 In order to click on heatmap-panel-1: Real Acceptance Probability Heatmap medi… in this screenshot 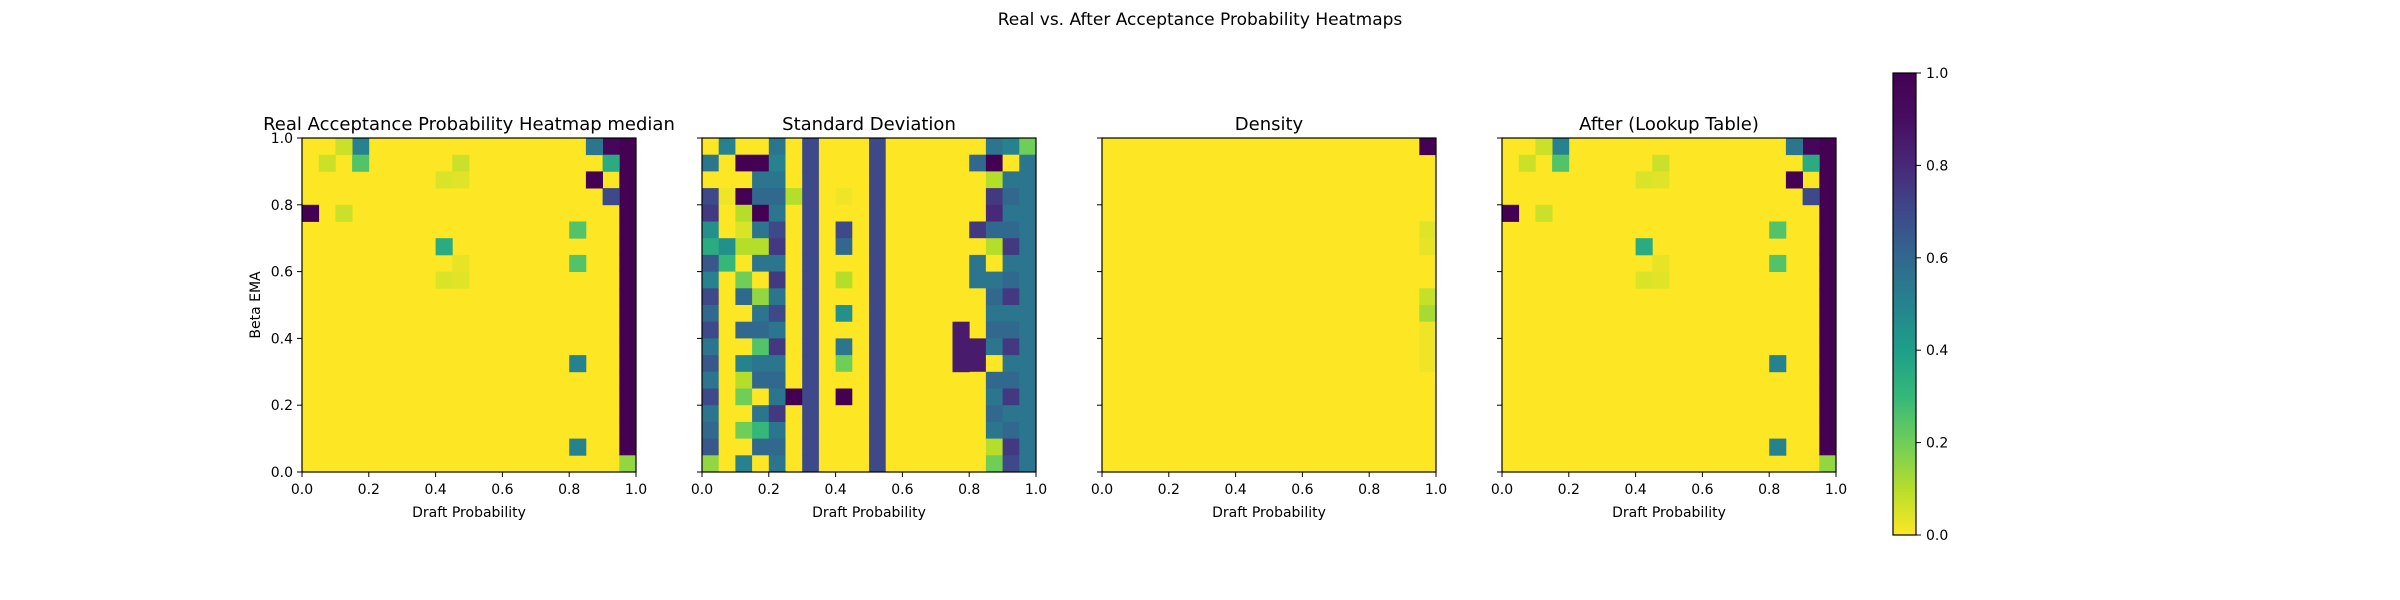, I will do `click(461, 317)`.